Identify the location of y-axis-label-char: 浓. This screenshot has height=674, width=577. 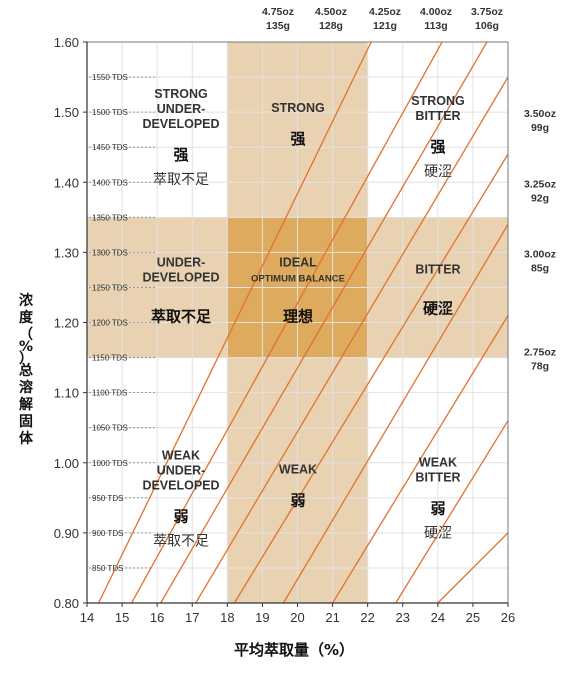
(26, 300).